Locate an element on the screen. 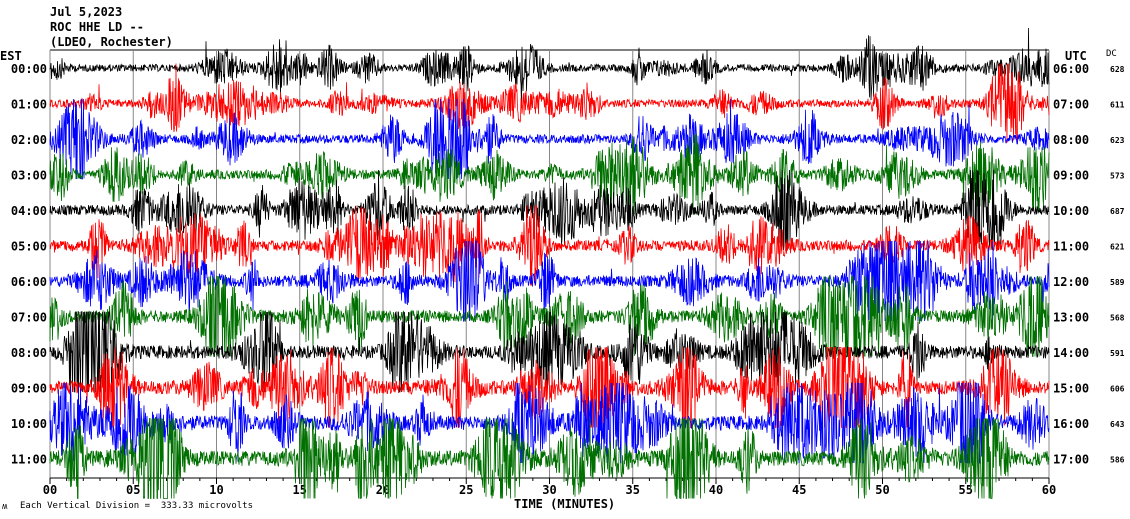 The image size is (1130, 519). dc-offset-value: 573 is located at coordinates (1117, 176).